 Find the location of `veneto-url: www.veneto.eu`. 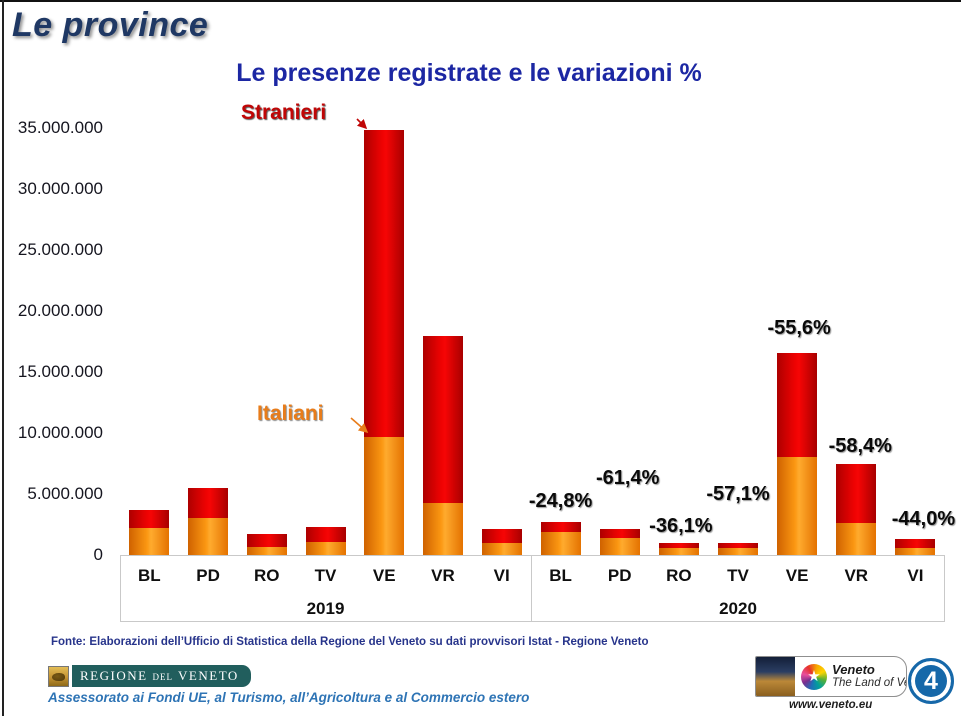

veneto-url: www.veneto.eu is located at coordinates (831, 705).